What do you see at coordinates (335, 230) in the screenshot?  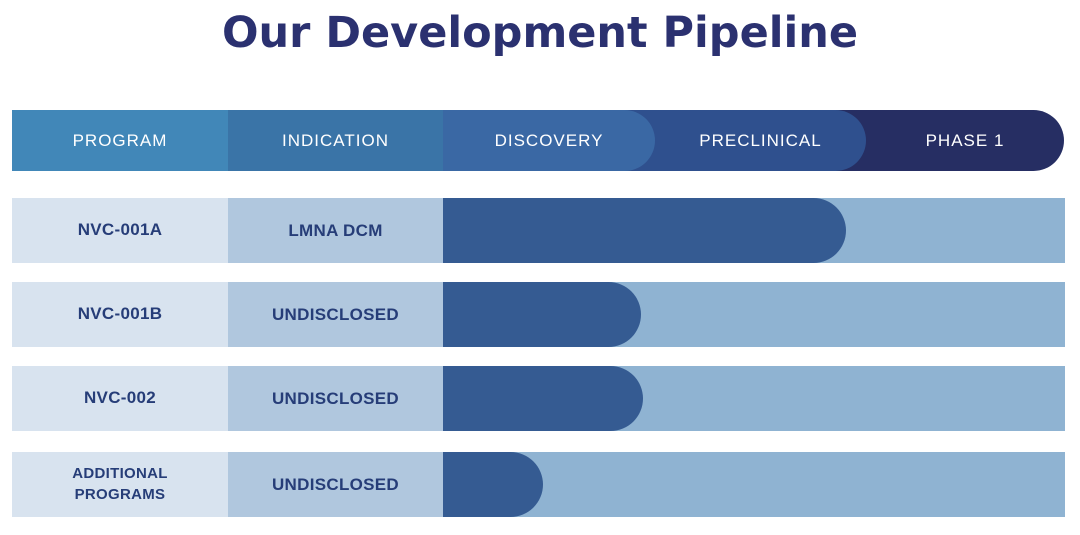 I see `indication-cell: LMNA DCM` at bounding box center [335, 230].